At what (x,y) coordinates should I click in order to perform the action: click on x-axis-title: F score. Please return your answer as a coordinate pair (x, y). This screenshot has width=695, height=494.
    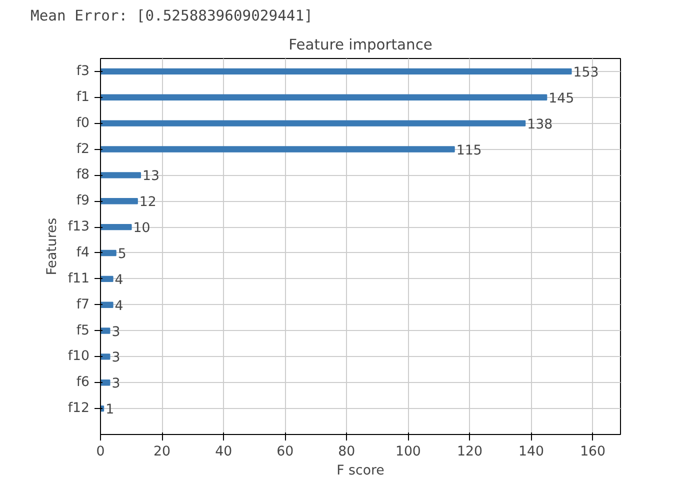
    Looking at the image, I should click on (360, 471).